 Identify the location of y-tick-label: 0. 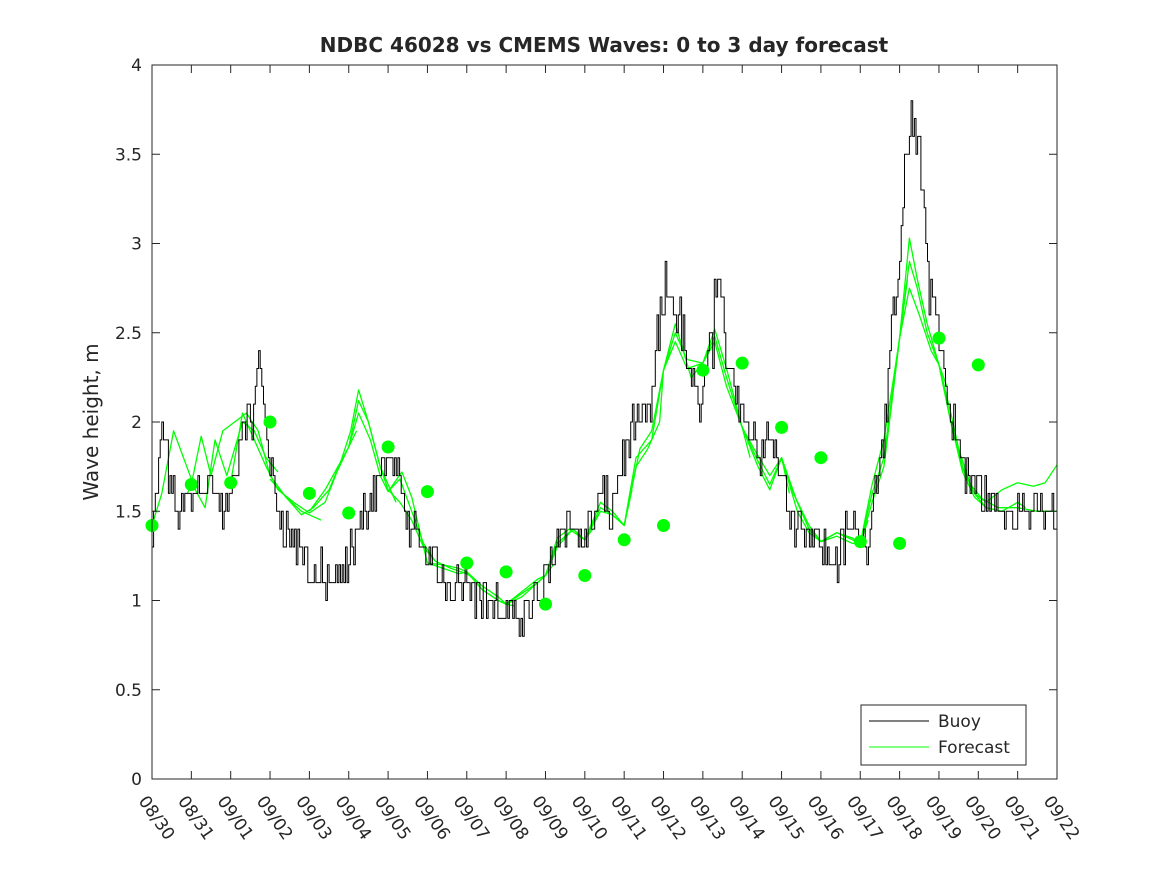
(136, 780).